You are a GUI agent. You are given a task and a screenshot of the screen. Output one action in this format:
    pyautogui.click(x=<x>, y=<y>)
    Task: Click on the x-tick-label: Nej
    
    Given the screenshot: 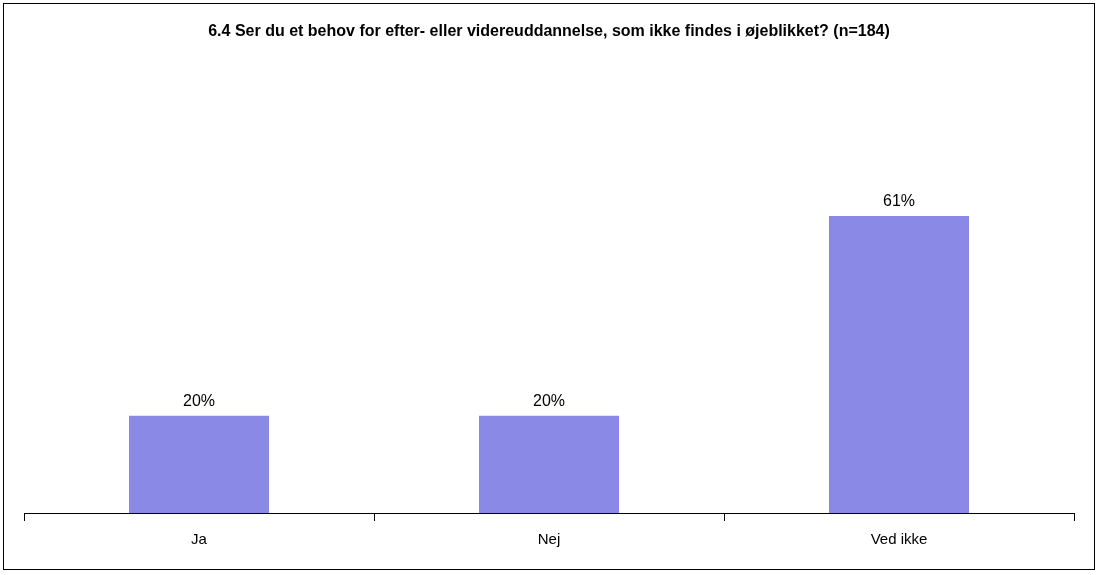 What is the action you would take?
    pyautogui.click(x=549, y=539)
    